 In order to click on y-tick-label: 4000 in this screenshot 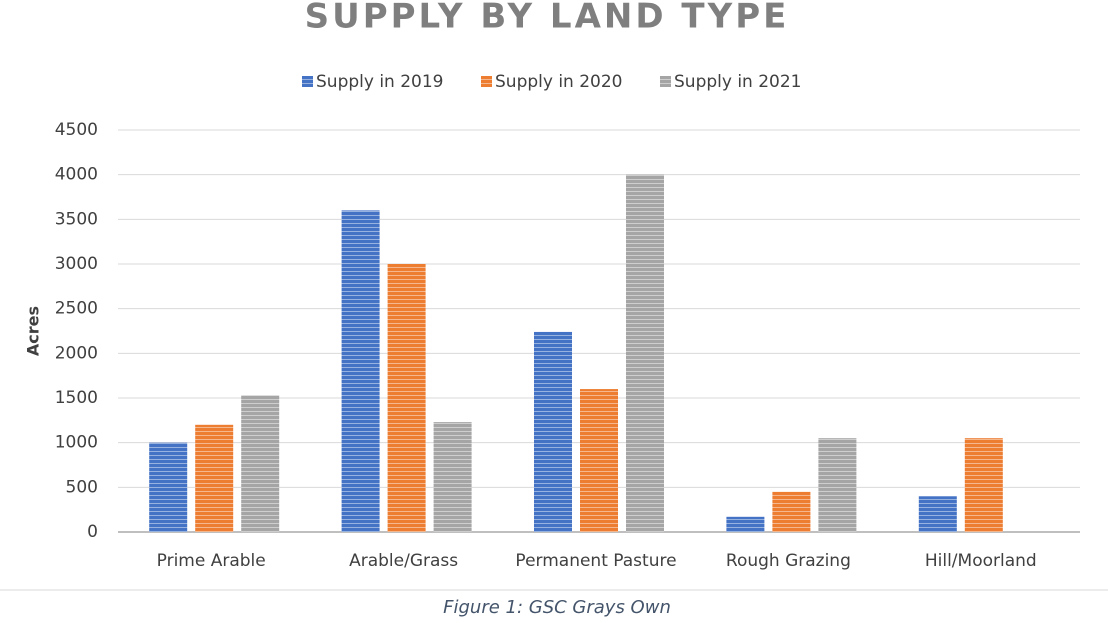, I will do `click(76, 175)`.